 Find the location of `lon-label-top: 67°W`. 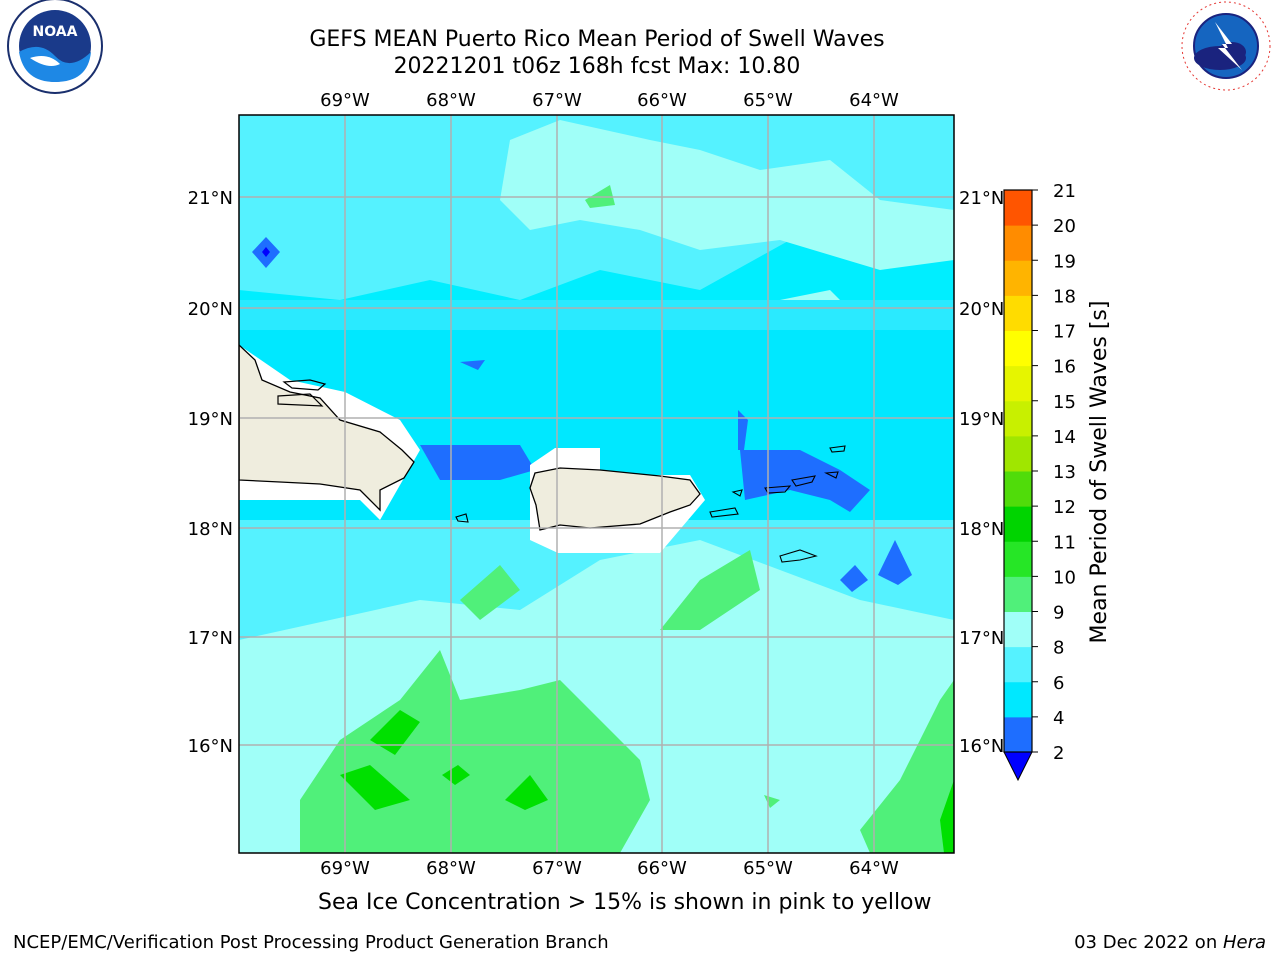

lon-label-top: 67°W is located at coordinates (557, 100).